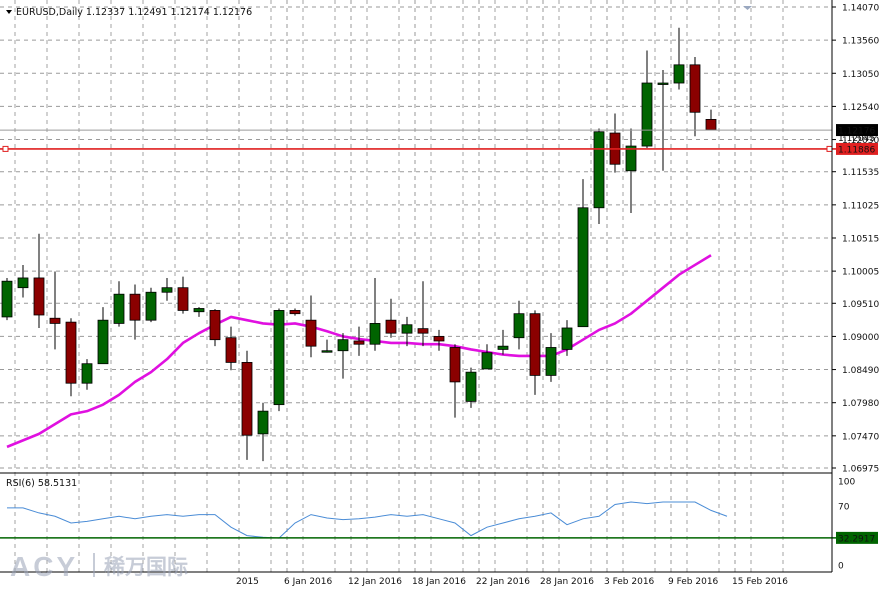 The width and height of the screenshot is (881, 593). Describe the element at coordinates (860, 371) in the screenshot. I see `price-tick-label: 1.08490` at that location.